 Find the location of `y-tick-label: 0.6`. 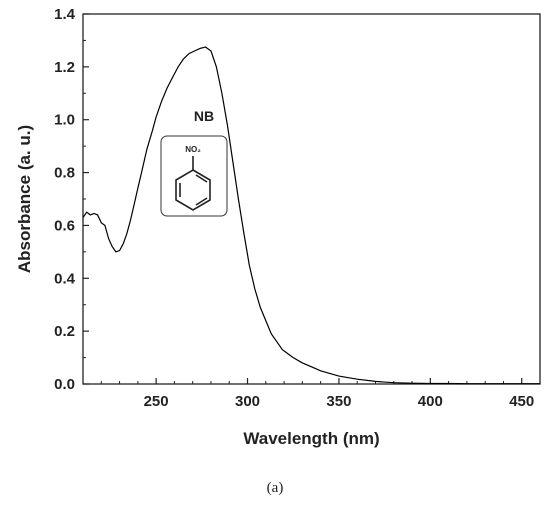

y-tick-label: 0.6 is located at coordinates (64, 225).